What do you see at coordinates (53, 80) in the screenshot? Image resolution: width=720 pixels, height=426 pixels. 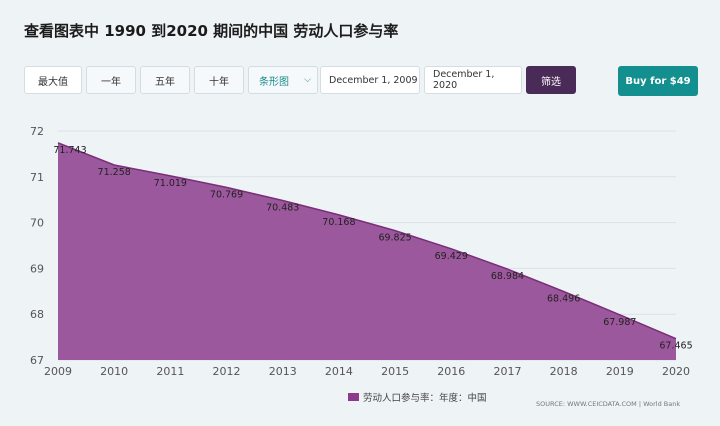 I see `range-max-button: 最大值` at bounding box center [53, 80].